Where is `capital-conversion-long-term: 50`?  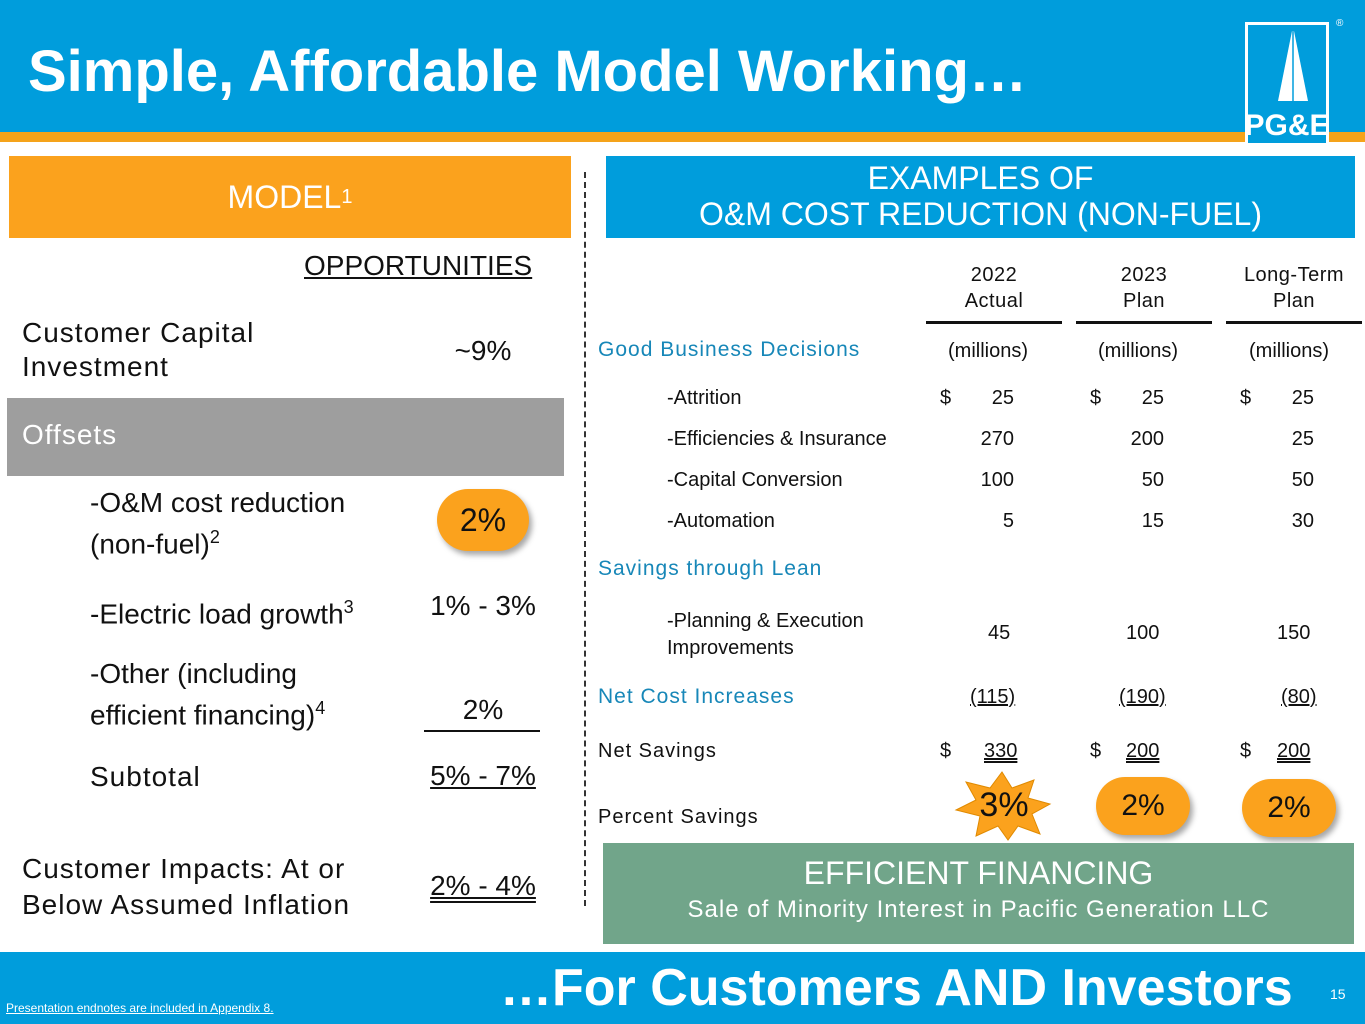 capital-conversion-long-term: 50 is located at coordinates (1302, 480).